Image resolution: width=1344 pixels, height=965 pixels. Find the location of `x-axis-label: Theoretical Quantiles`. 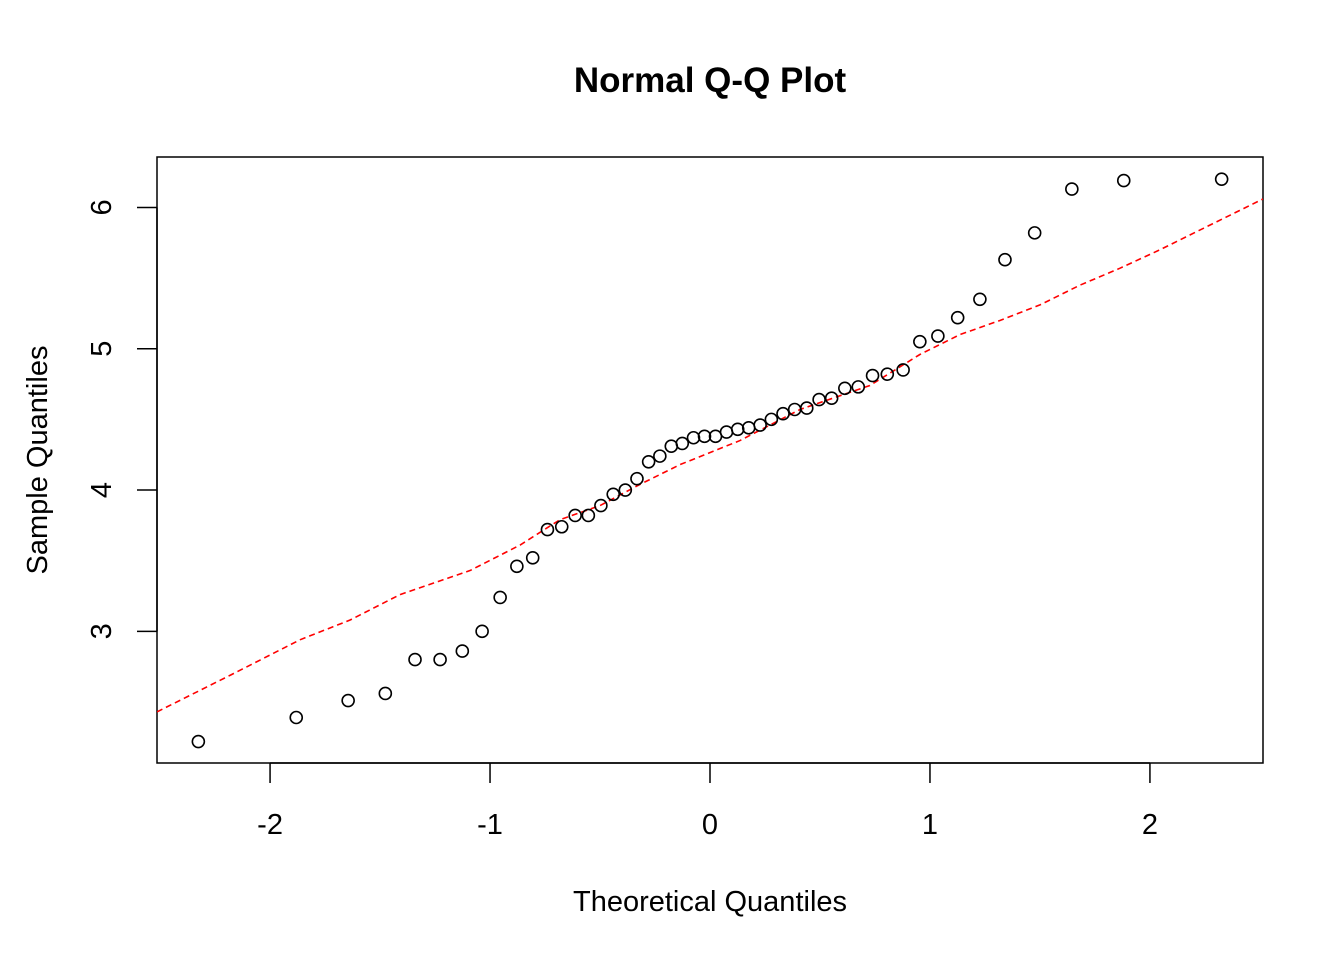

x-axis-label: Theoretical Quantiles is located at coordinates (710, 902).